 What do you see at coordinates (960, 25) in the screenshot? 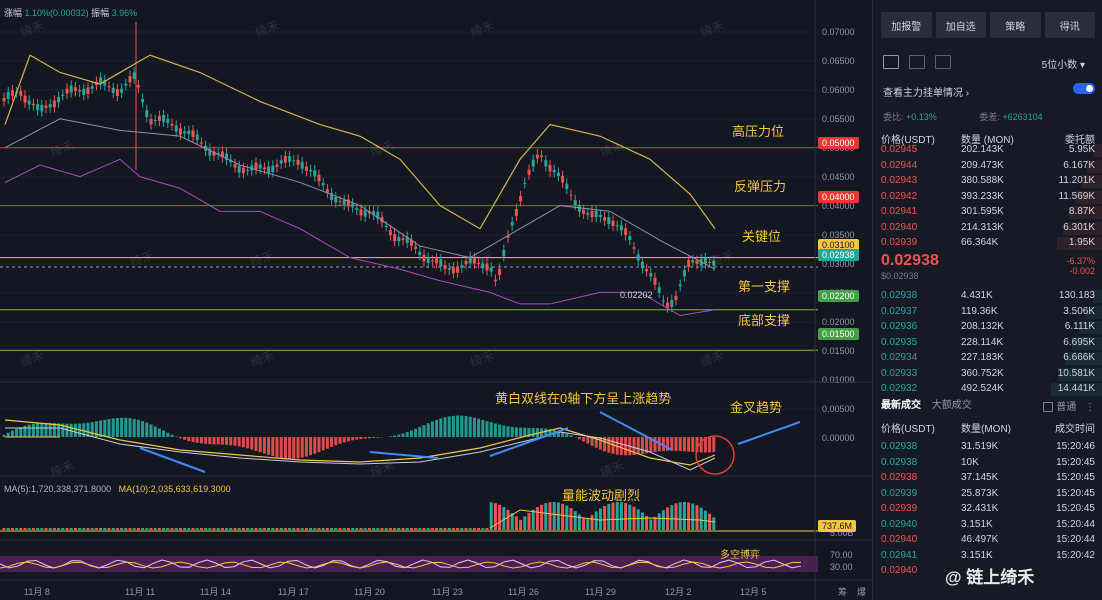
I see `add-favorite-button: 加自选` at bounding box center [960, 25].